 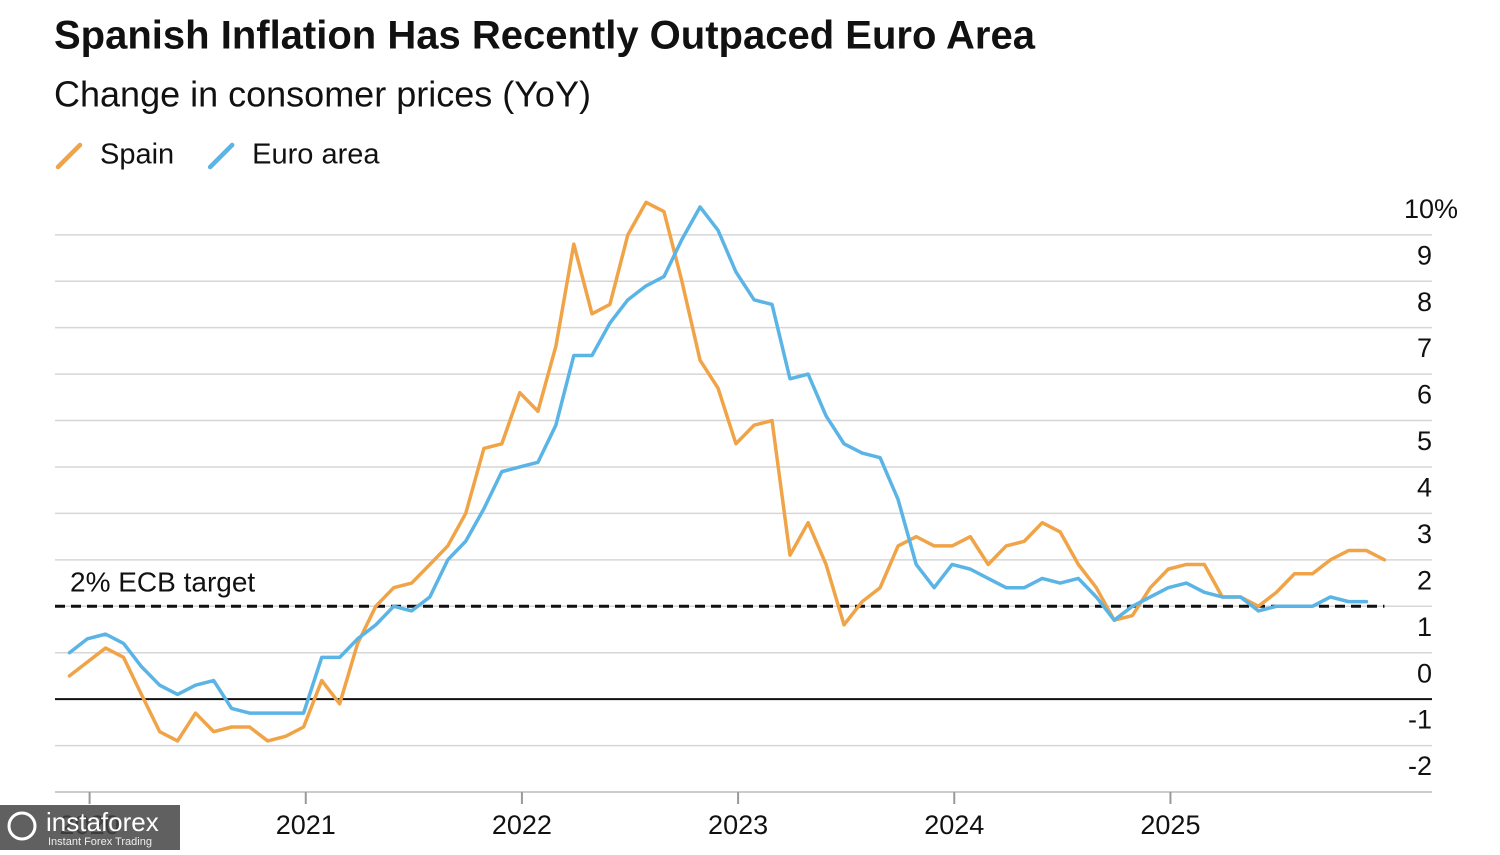 What do you see at coordinates (1424, 673) in the screenshot?
I see `y-tick-label: 0` at bounding box center [1424, 673].